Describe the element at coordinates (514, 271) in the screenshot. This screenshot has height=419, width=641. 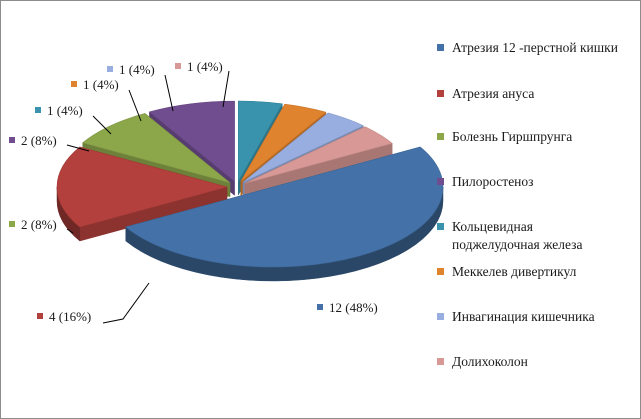
I see `legend-label: Меккелев дивертикул` at that location.